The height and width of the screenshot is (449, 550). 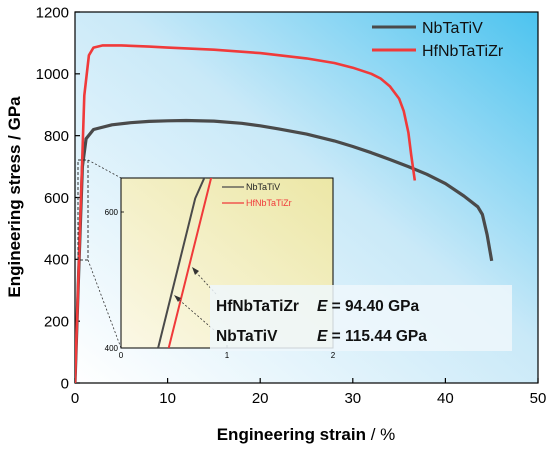 What do you see at coordinates (291, 434) in the screenshot?
I see `x-axis-label: Engineering strain` at bounding box center [291, 434].